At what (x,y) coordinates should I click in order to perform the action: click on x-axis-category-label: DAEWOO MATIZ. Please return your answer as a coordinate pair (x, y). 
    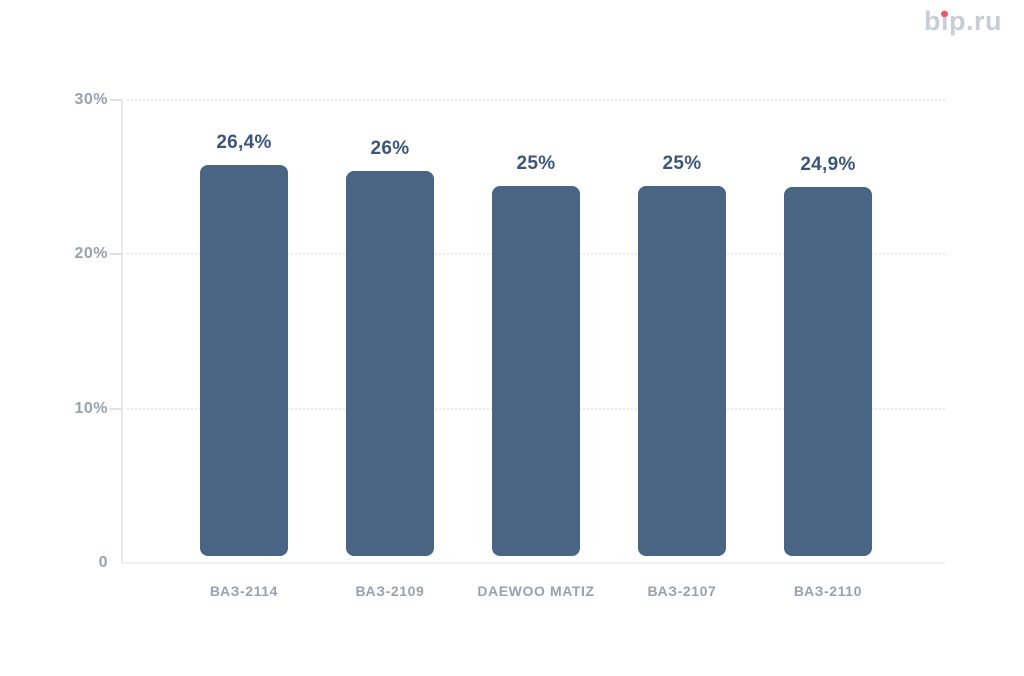
    Looking at the image, I should click on (536, 591).